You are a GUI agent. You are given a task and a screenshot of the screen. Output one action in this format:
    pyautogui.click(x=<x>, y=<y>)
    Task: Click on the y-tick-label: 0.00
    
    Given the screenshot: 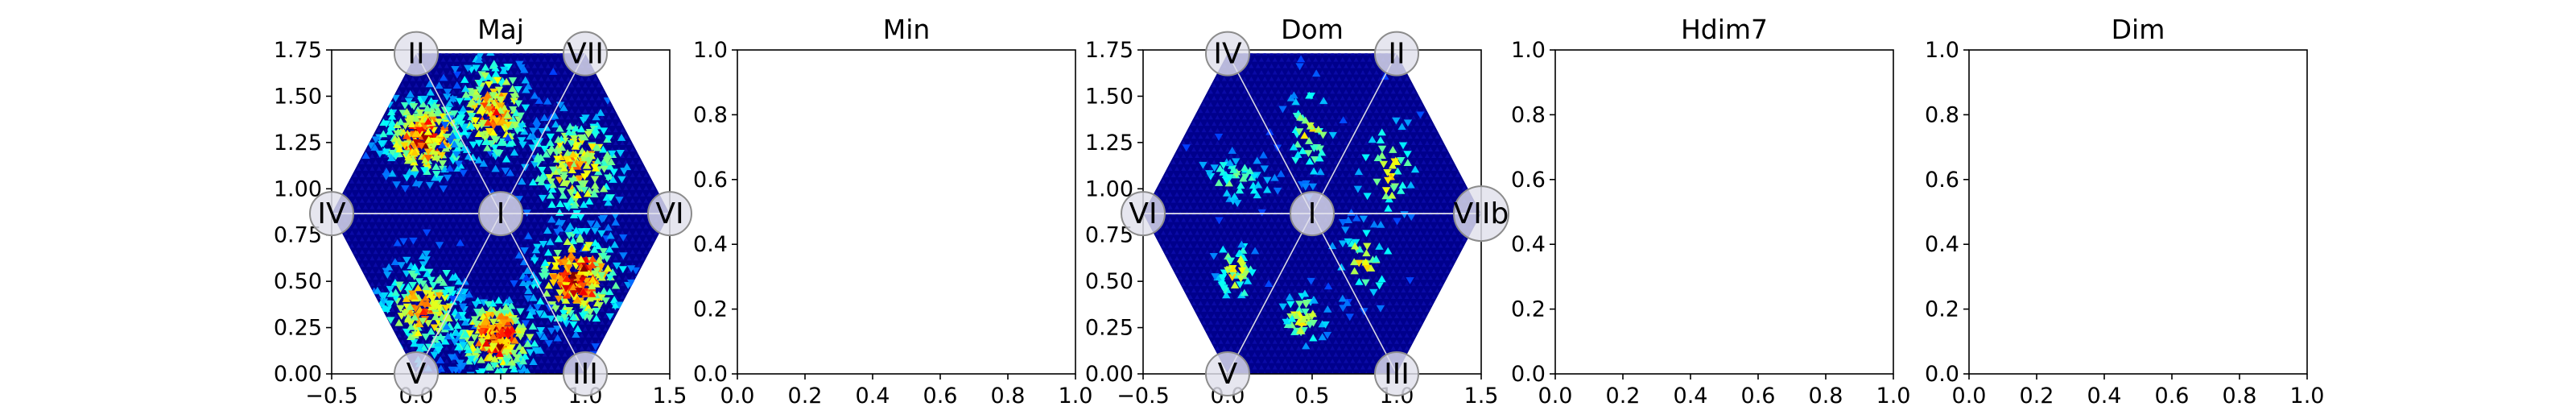 What is the action you would take?
    pyautogui.click(x=298, y=374)
    